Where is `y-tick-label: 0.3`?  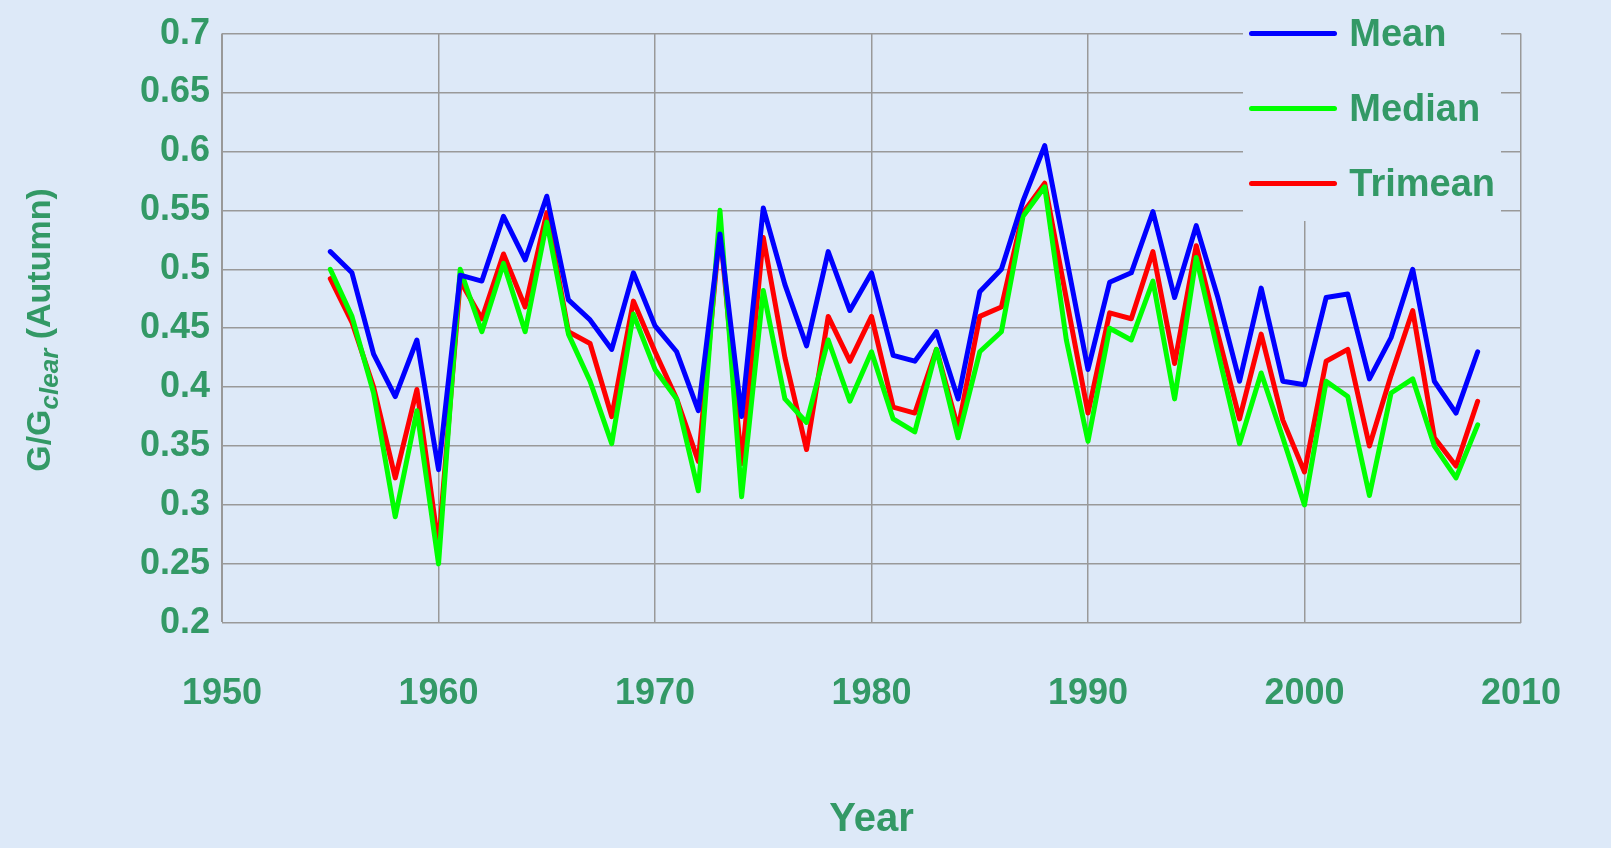
y-tick-label: 0.3 is located at coordinates (185, 502).